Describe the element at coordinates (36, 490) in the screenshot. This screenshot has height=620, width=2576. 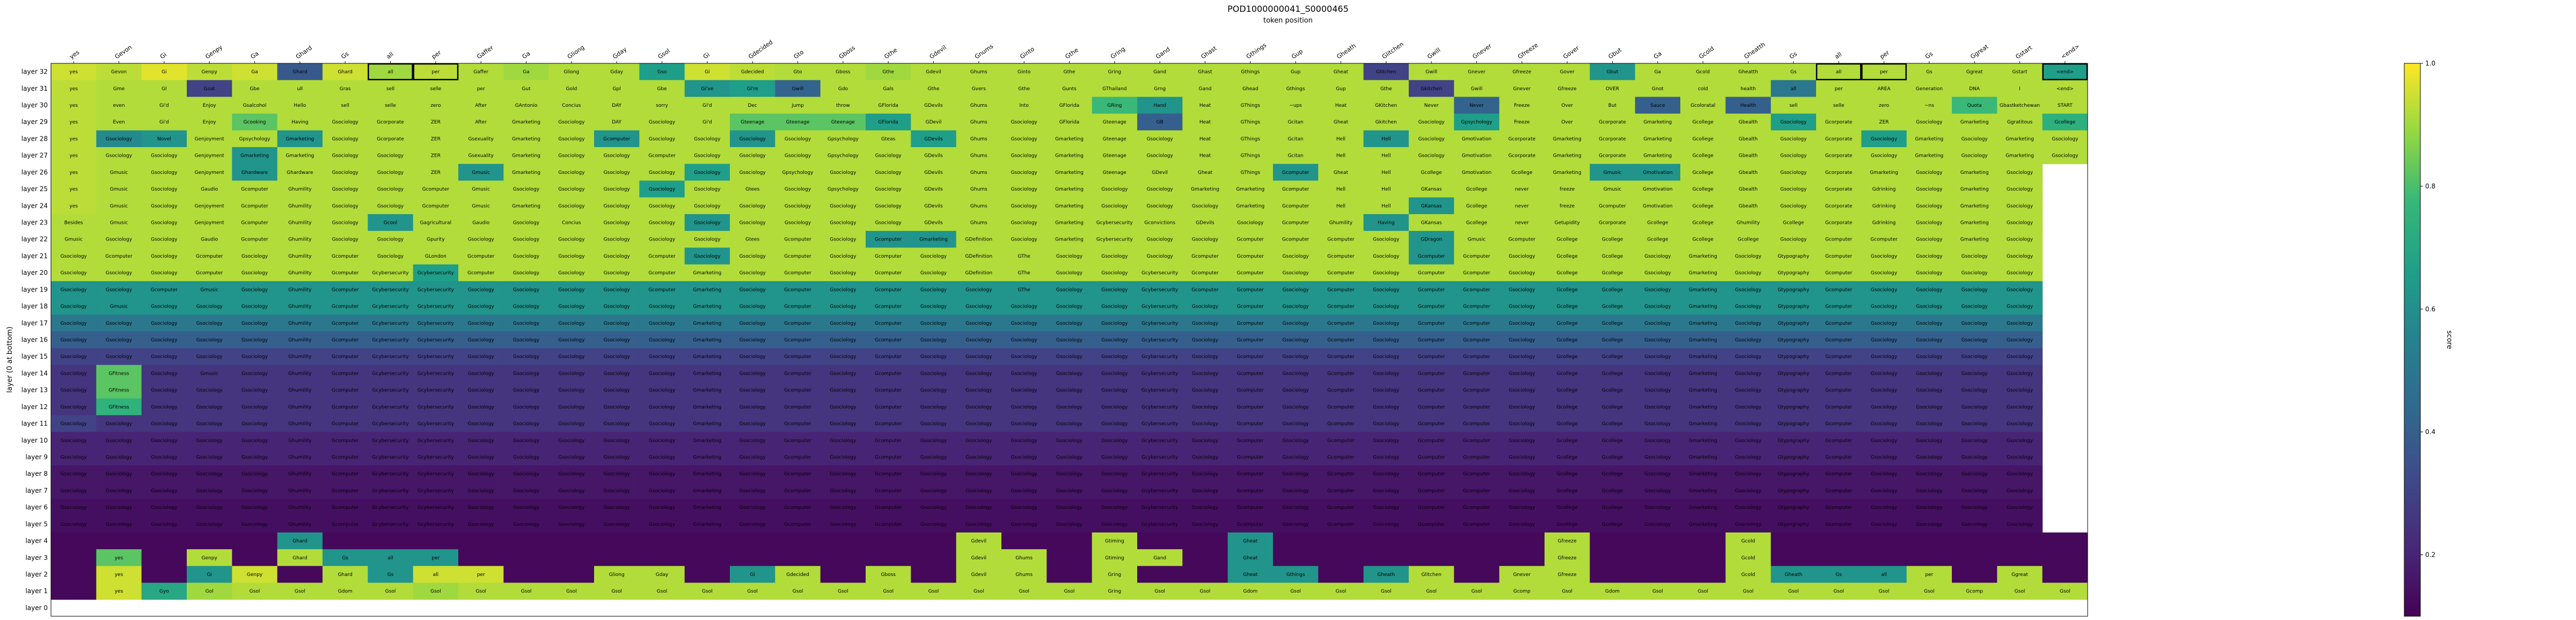
I see `row-label: layer 7` at that location.